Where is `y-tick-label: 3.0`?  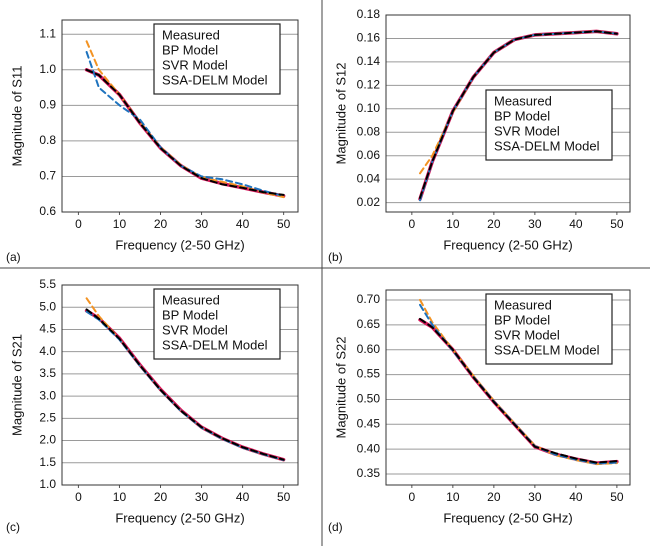
y-tick-label: 3.0 is located at coordinates (47, 395).